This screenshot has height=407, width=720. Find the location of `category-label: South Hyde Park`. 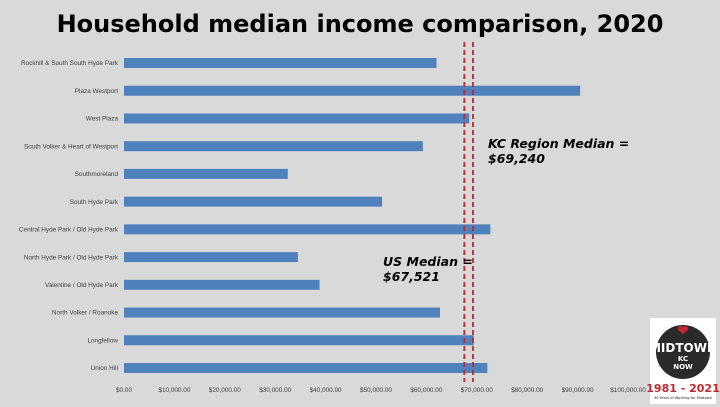

category-label: South Hyde Park is located at coordinates (94, 202).